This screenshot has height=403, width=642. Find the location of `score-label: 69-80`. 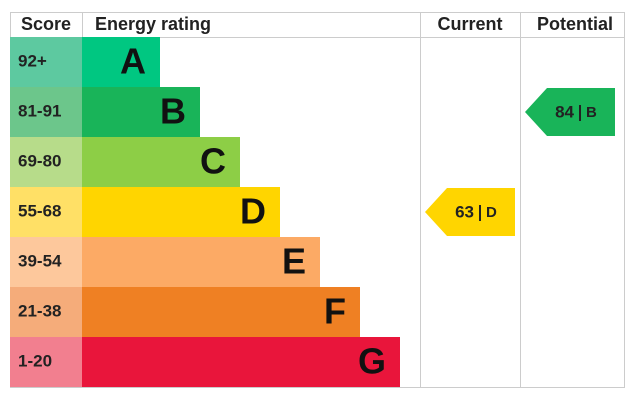

score-label: 69-80 is located at coordinates (39, 160).